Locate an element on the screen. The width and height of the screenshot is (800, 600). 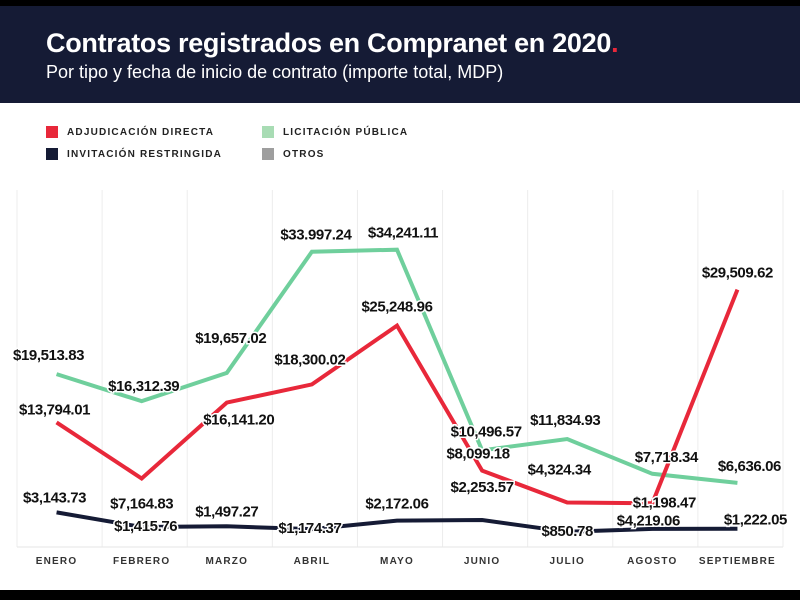
data-label: $13,794.01 is located at coordinates (54, 409).